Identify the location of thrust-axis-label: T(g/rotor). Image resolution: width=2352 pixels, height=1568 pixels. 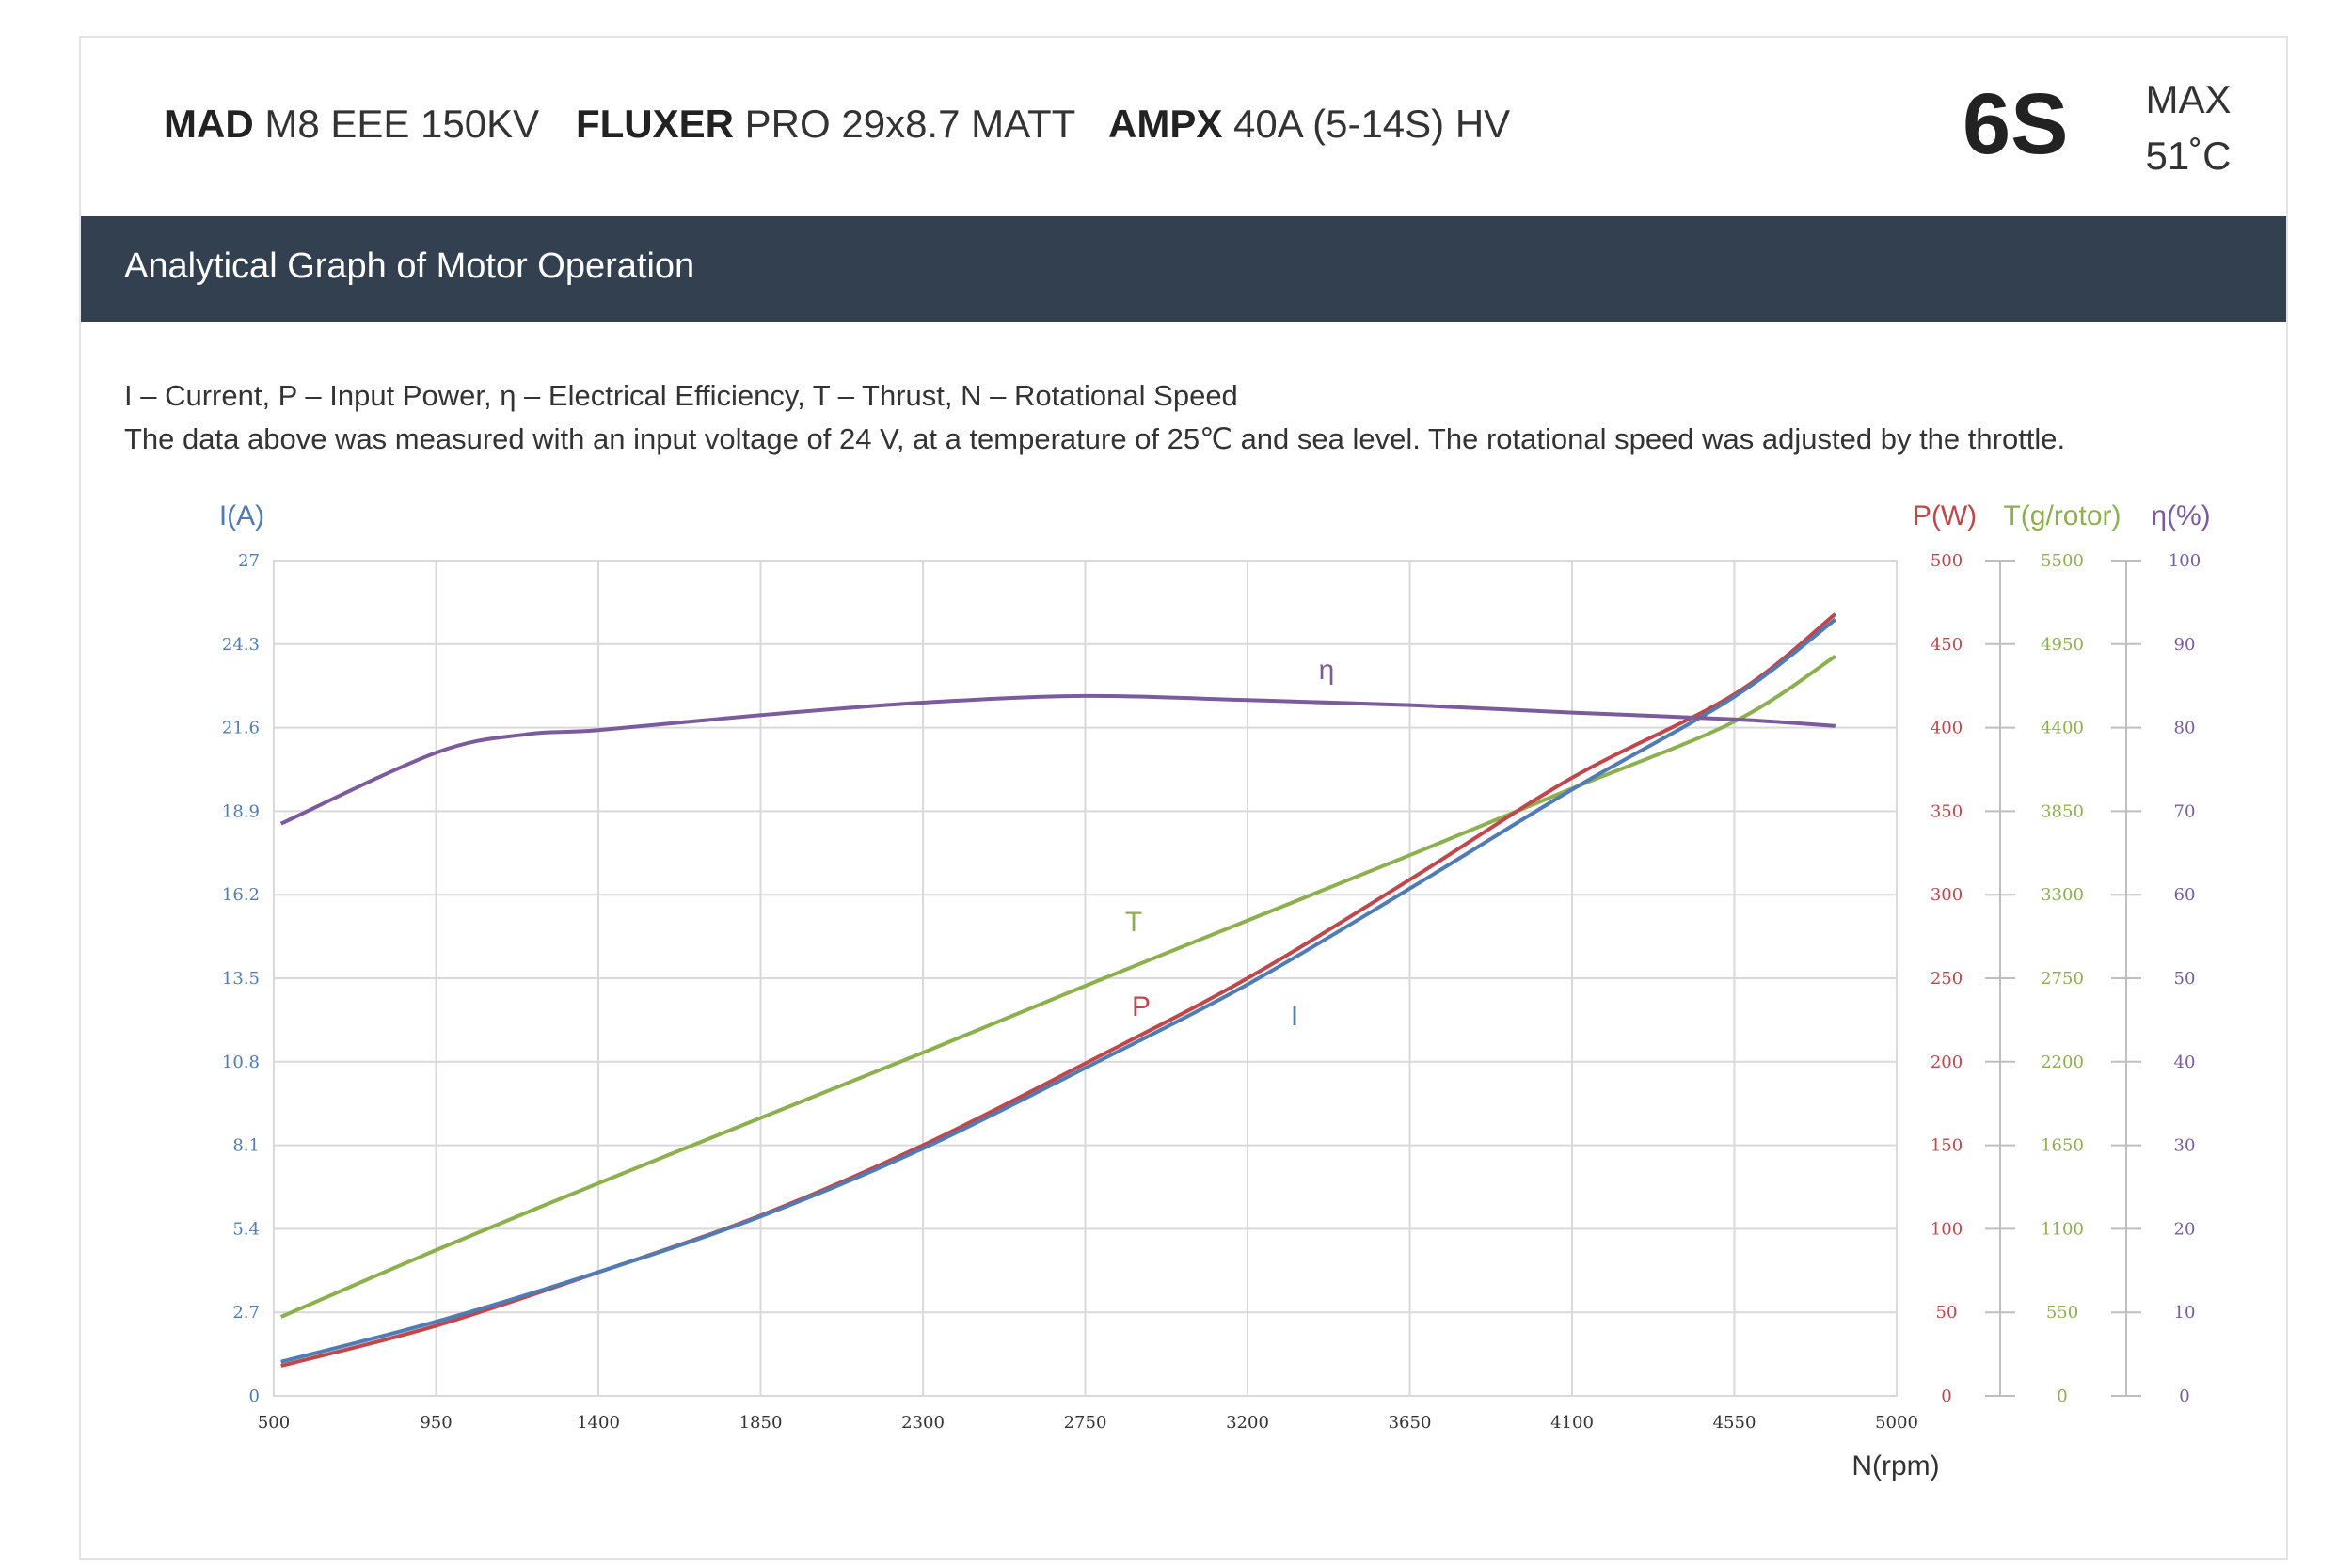
(2062, 515).